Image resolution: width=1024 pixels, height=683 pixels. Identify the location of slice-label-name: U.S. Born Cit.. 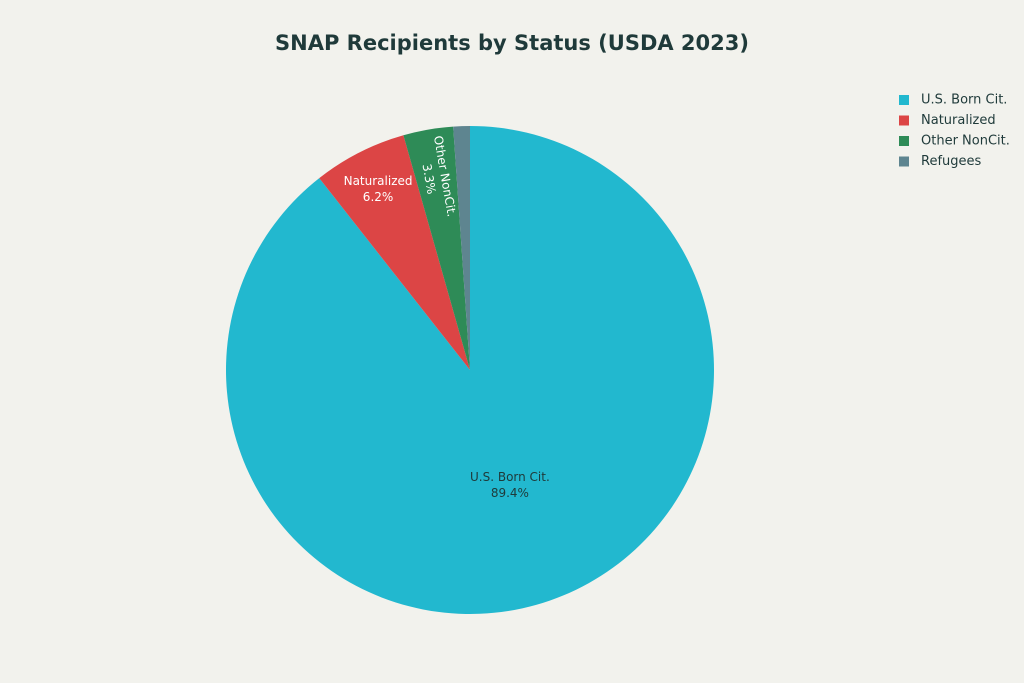
(510, 477).